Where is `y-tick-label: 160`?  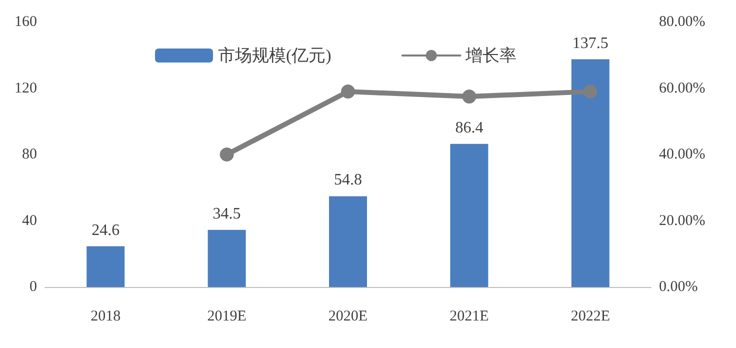
y-tick-label: 160 is located at coordinates (25, 22).